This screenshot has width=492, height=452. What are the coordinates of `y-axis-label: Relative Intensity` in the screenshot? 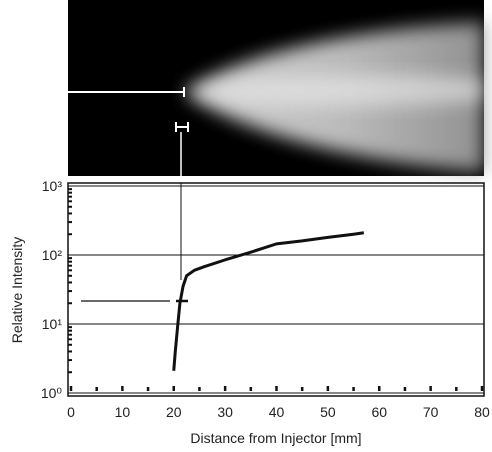 It's located at (17, 290).